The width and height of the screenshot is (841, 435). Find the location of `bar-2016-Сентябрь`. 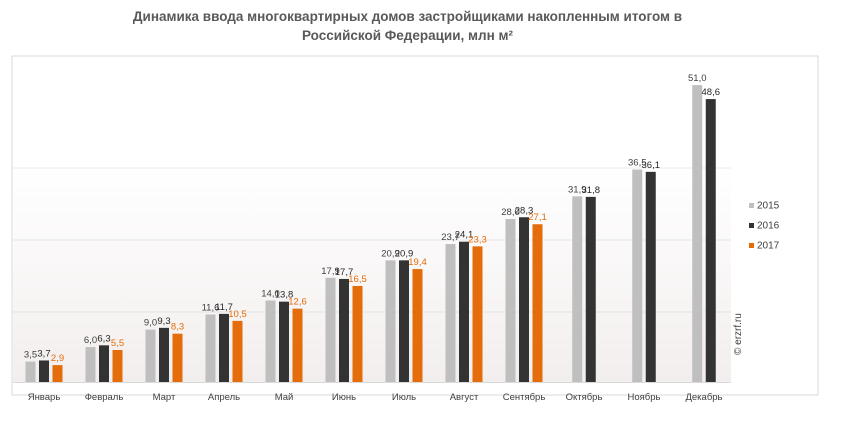

bar-2016-Сентябрь is located at coordinates (524, 299).